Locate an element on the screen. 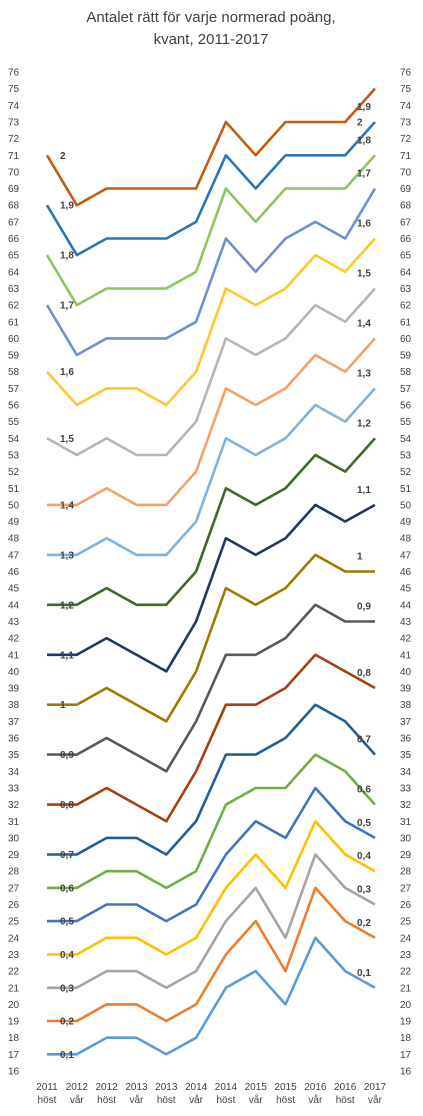  series-label-left: 1,1 is located at coordinates (67, 655).